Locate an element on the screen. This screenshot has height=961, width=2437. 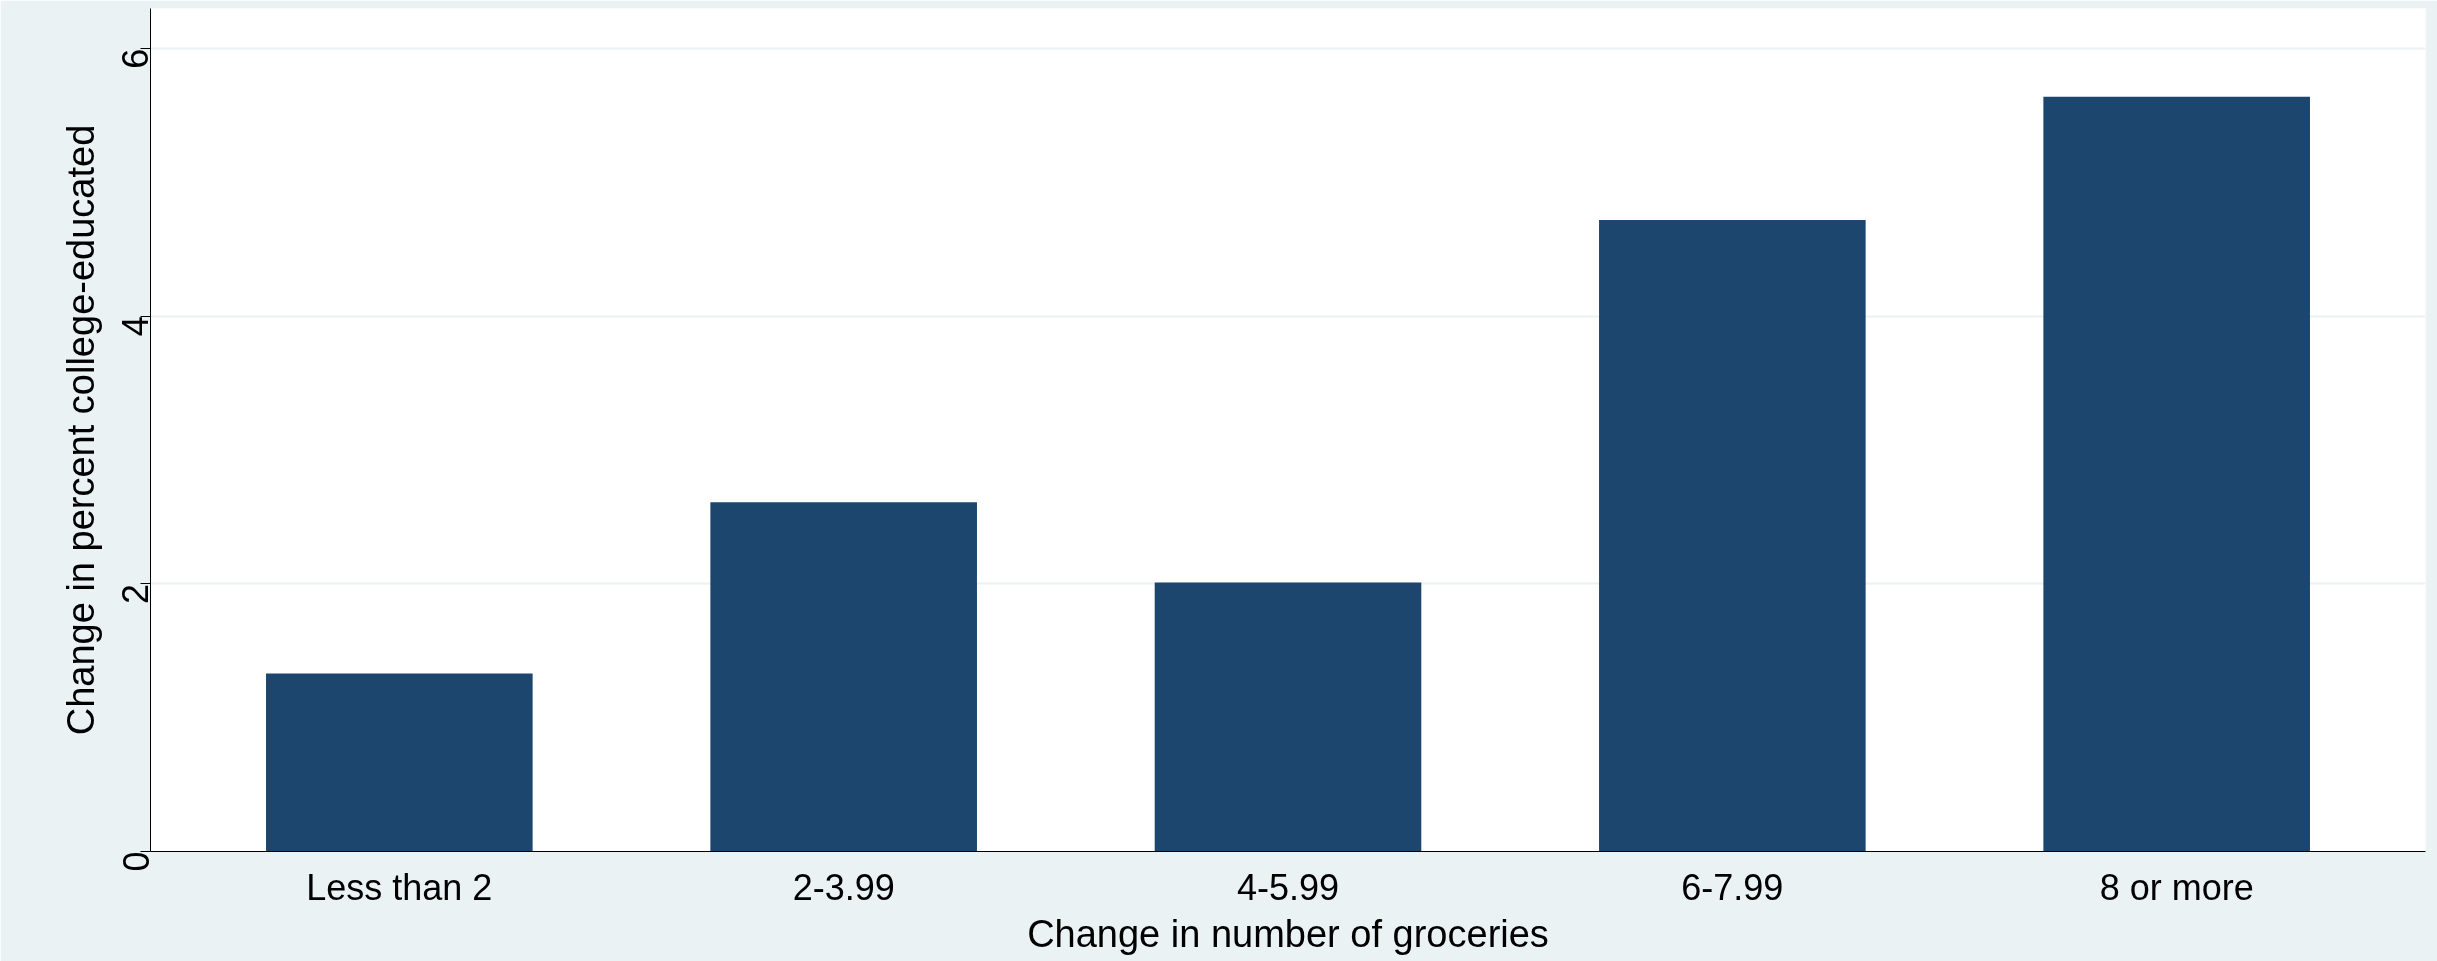
x-tick-label: Less than 2 is located at coordinates (399, 887).